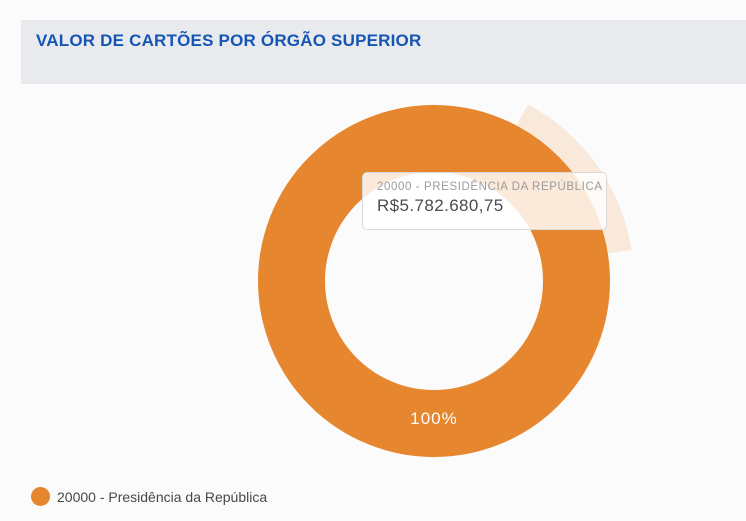 Image resolution: width=746 pixels, height=521 pixels. I want to click on legend-item-label: 20000 - Presidência da República, so click(162, 496).